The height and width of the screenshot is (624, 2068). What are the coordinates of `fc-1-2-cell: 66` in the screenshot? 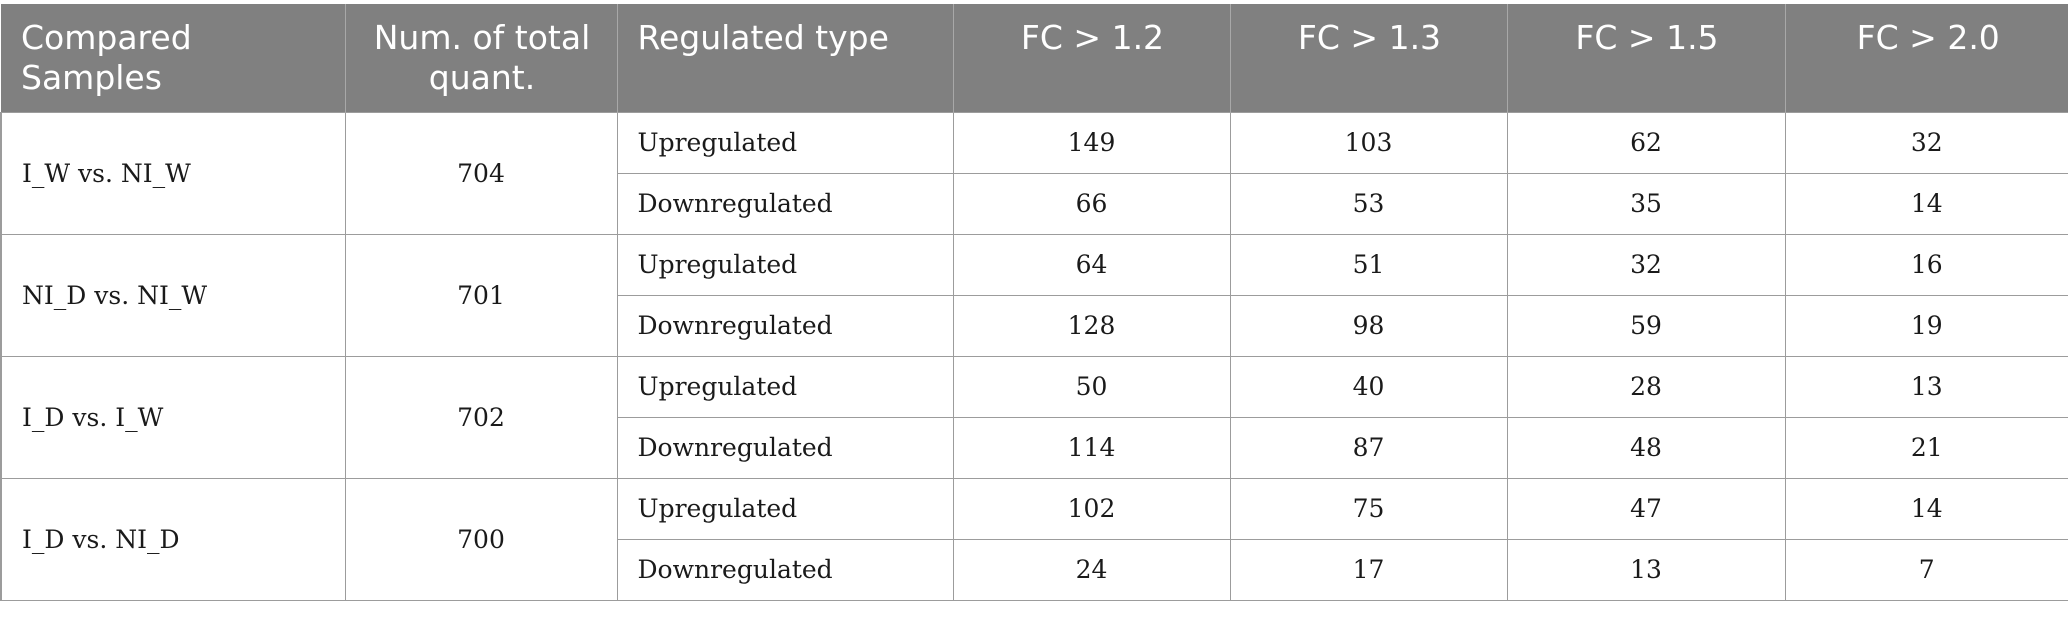 It's located at (1091, 203).